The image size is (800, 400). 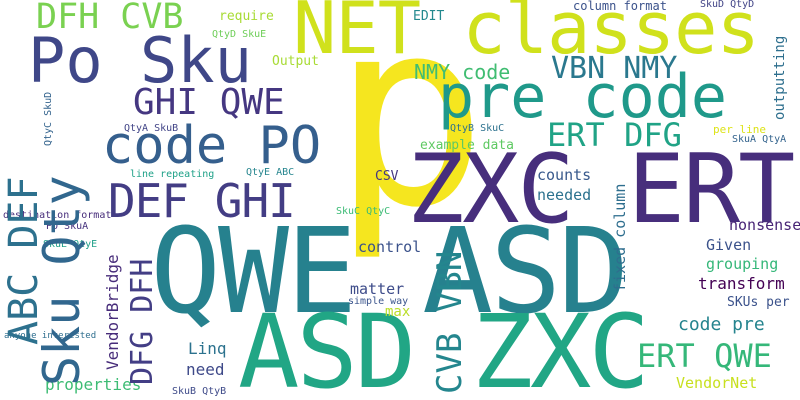 What do you see at coordinates (378, 301) in the screenshot?
I see `cloud-word: simple way` at bounding box center [378, 301].